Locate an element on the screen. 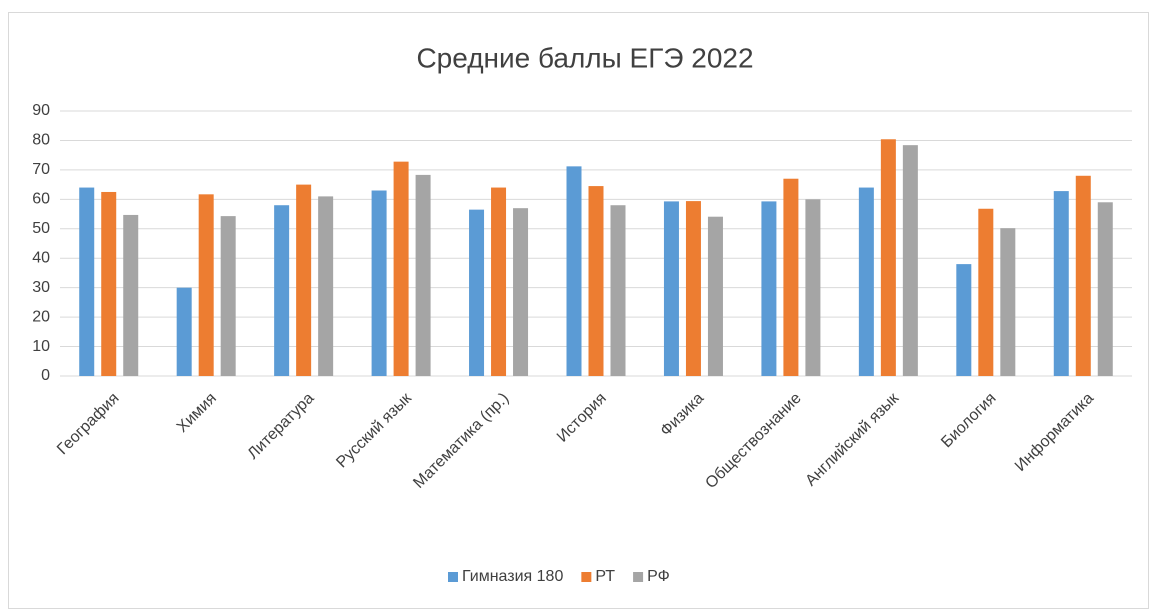 The height and width of the screenshot is (610, 1150). y-tick-label: 10 is located at coordinates (41, 346).